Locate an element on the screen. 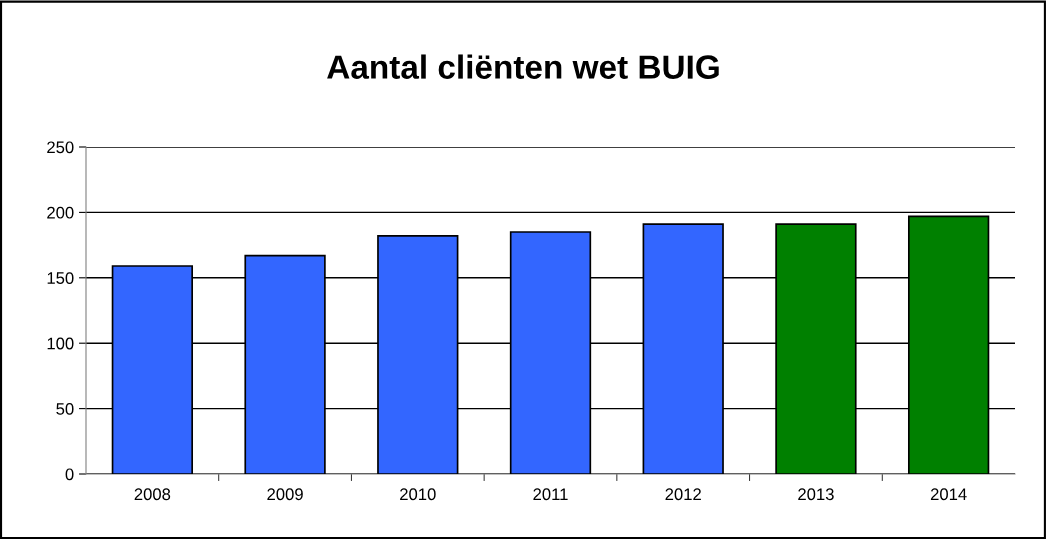 The image size is (1047, 539). x-tick-label: 2011 is located at coordinates (550, 494).